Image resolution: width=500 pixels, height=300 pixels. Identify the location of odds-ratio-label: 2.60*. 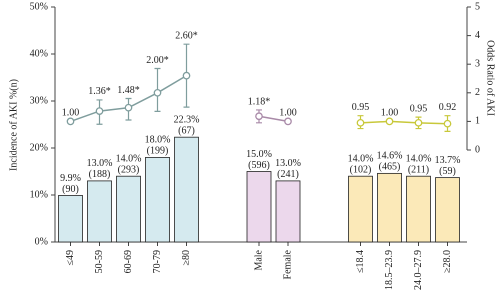
(186, 35).